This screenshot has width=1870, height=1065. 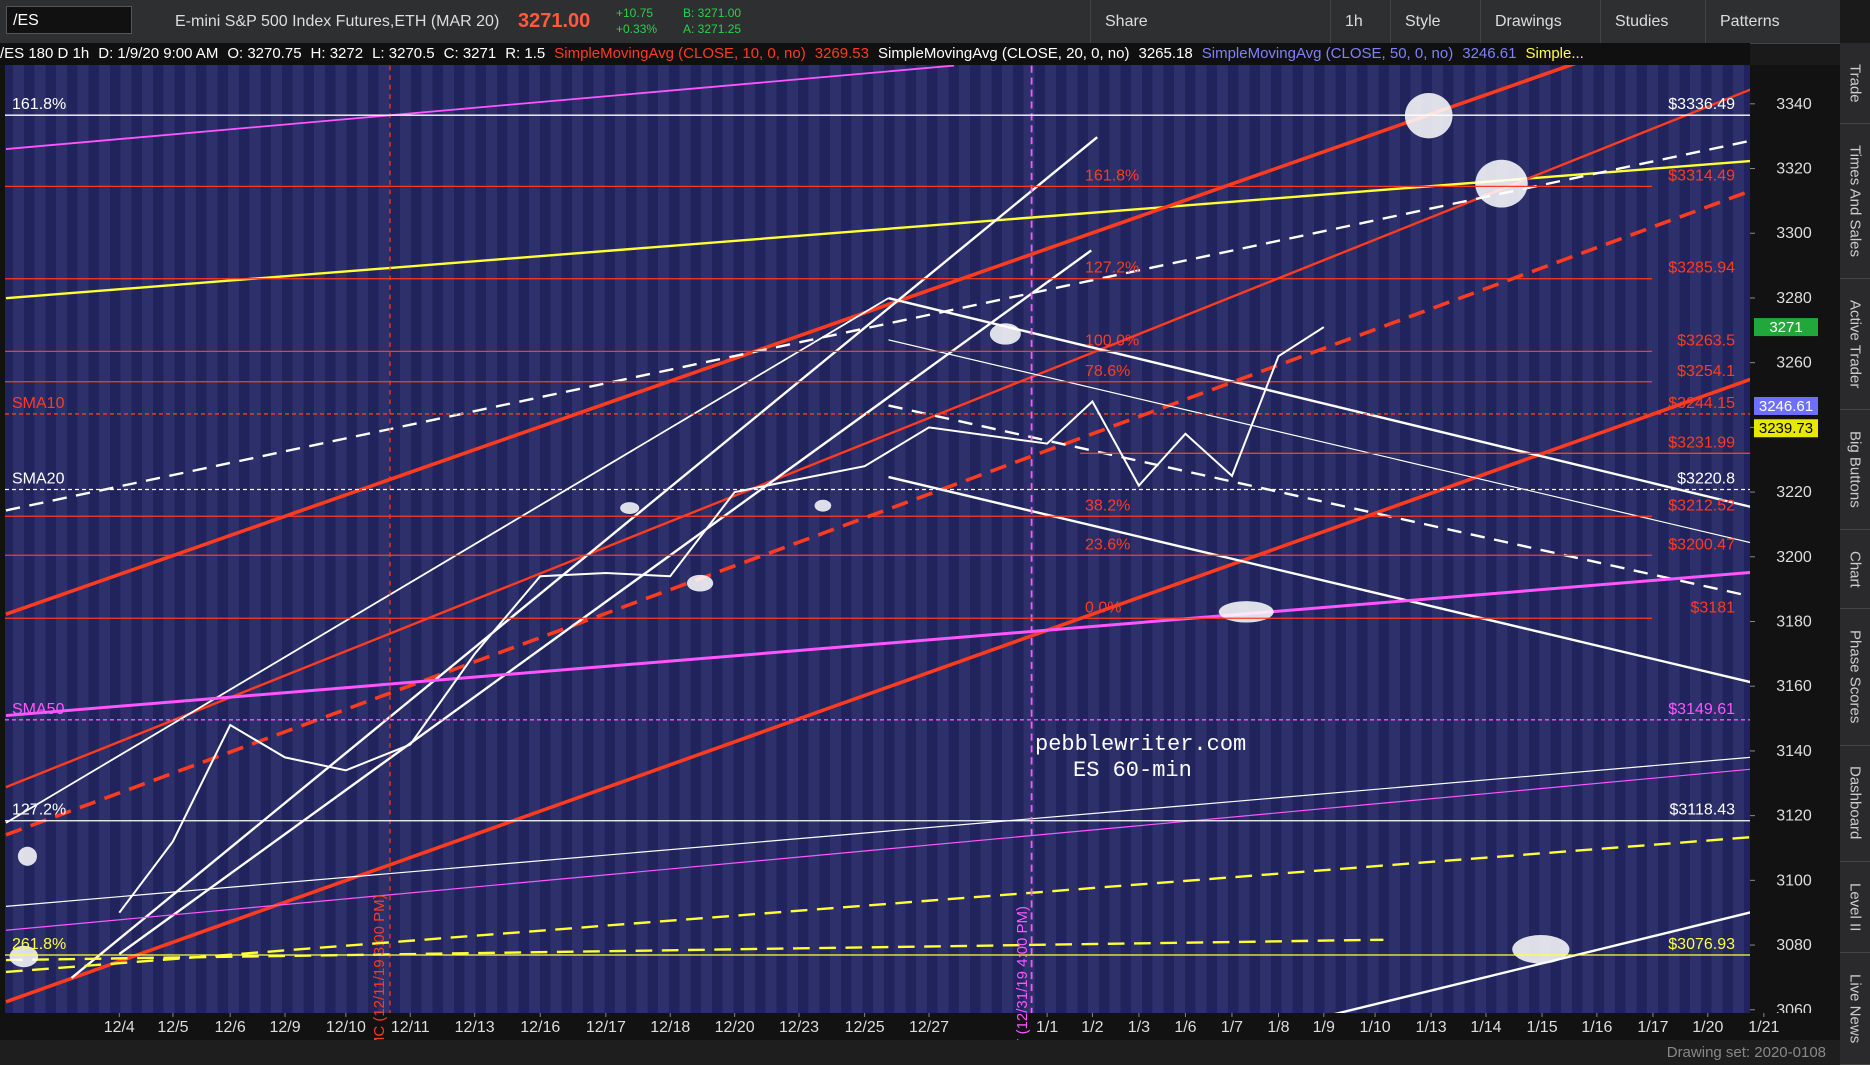 I want to click on x-tick-label: 1/10, so click(x=1374, y=1027).